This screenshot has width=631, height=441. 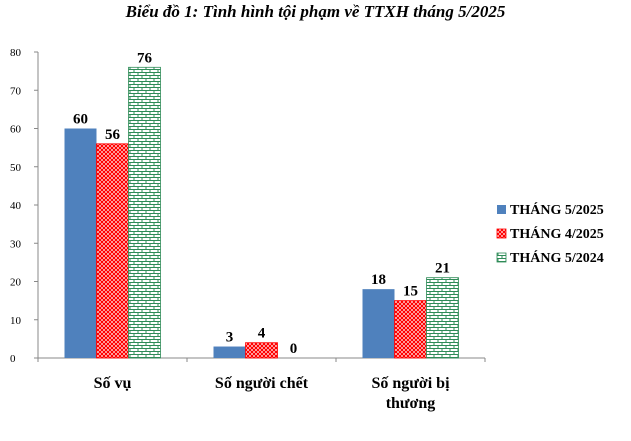 I want to click on data-label: 60, so click(x=80, y=120).